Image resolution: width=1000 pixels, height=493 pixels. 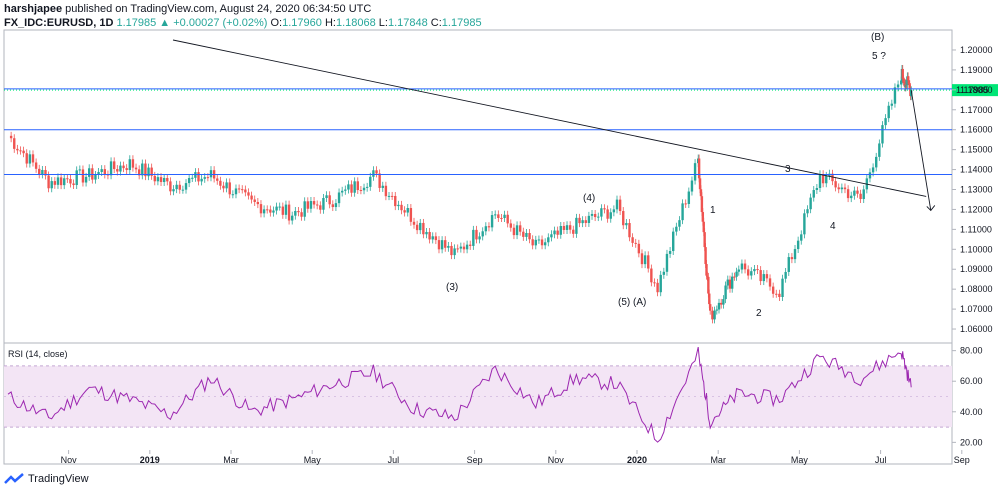 I want to click on close-label: C:, so click(x=436, y=23).